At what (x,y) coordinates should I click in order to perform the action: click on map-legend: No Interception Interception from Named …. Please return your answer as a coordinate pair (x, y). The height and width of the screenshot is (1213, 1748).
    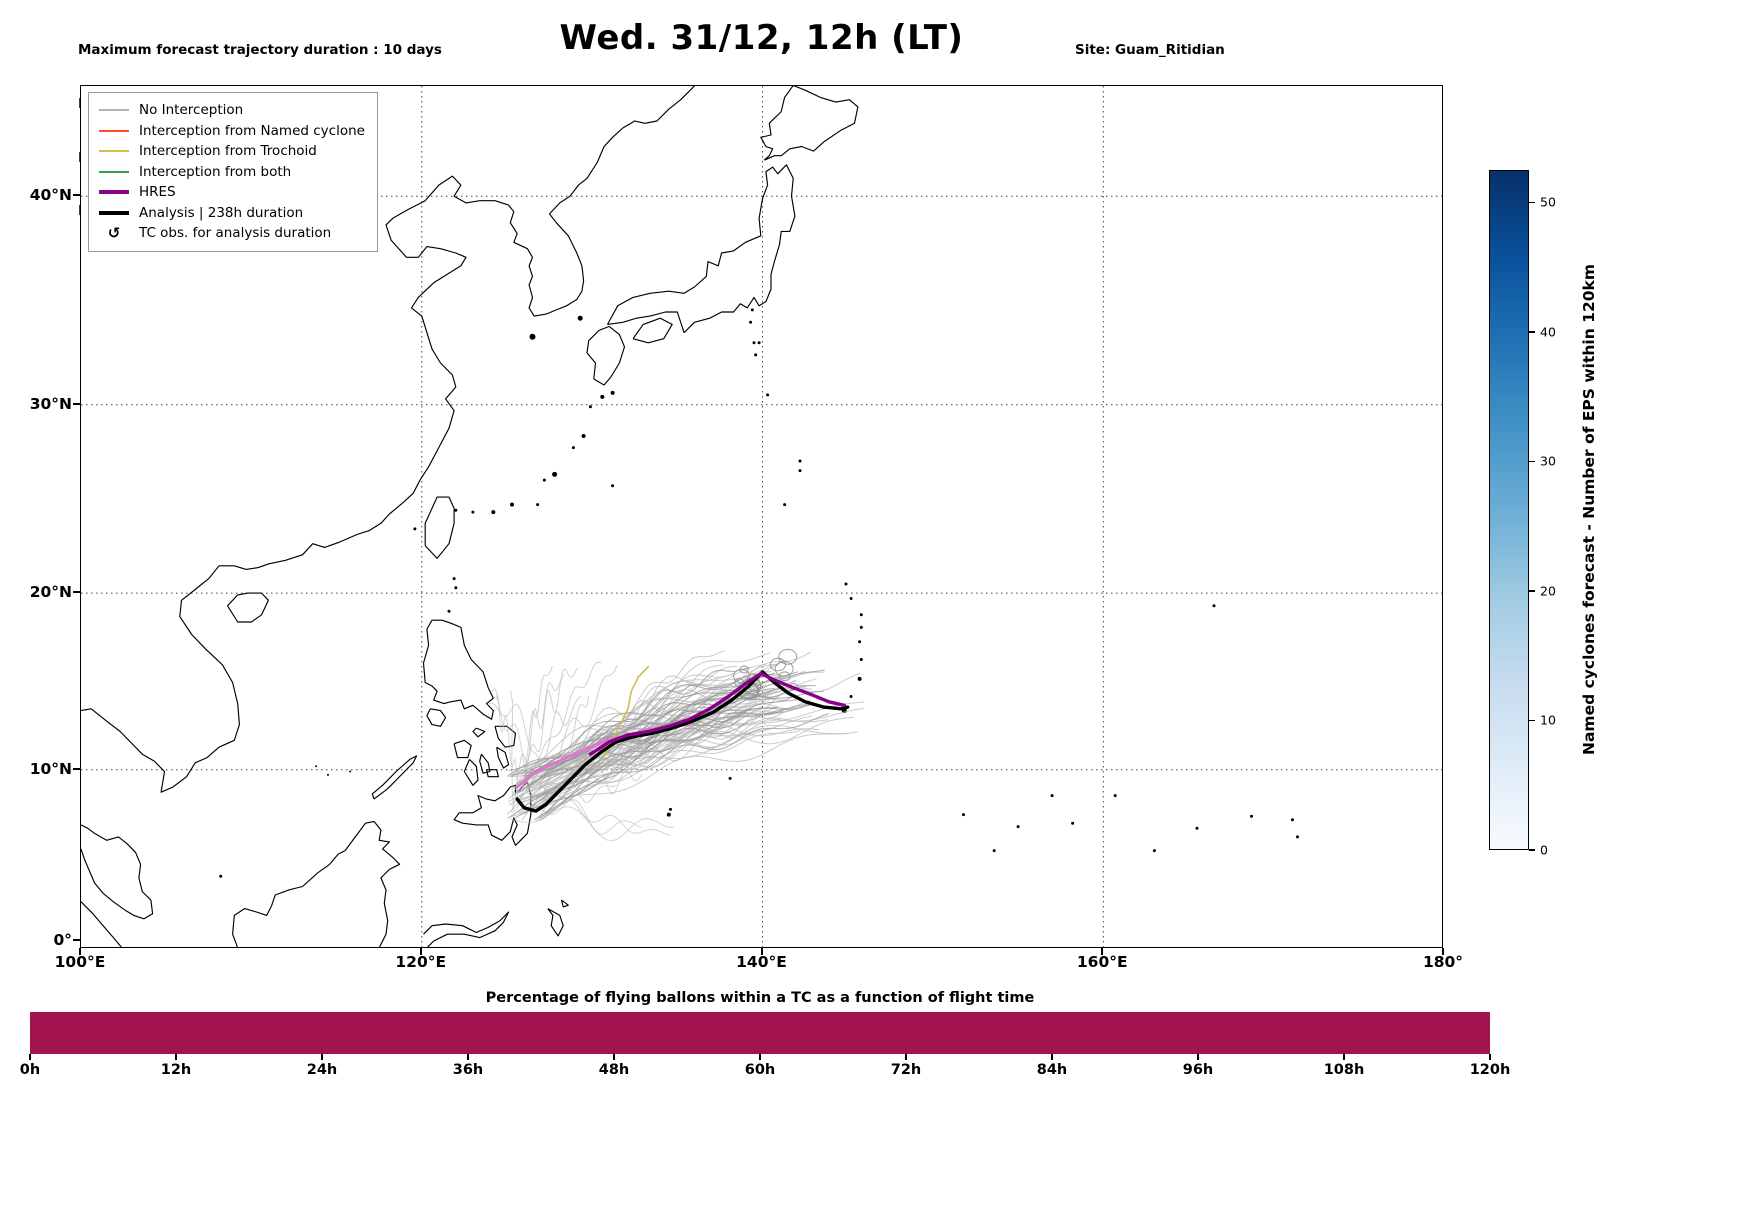
    Looking at the image, I should click on (233, 172).